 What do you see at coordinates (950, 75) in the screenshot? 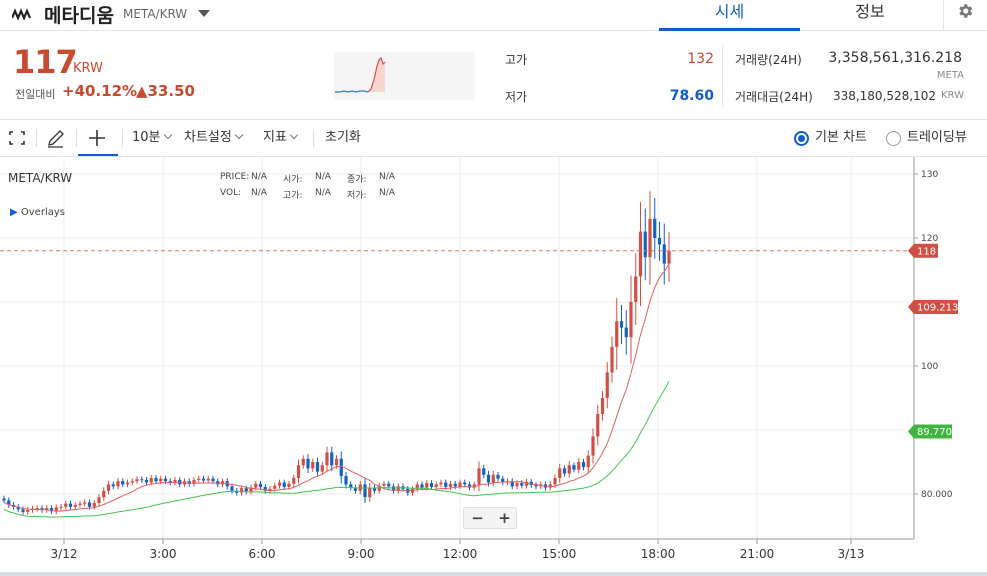
I see `volume-unit: META` at bounding box center [950, 75].